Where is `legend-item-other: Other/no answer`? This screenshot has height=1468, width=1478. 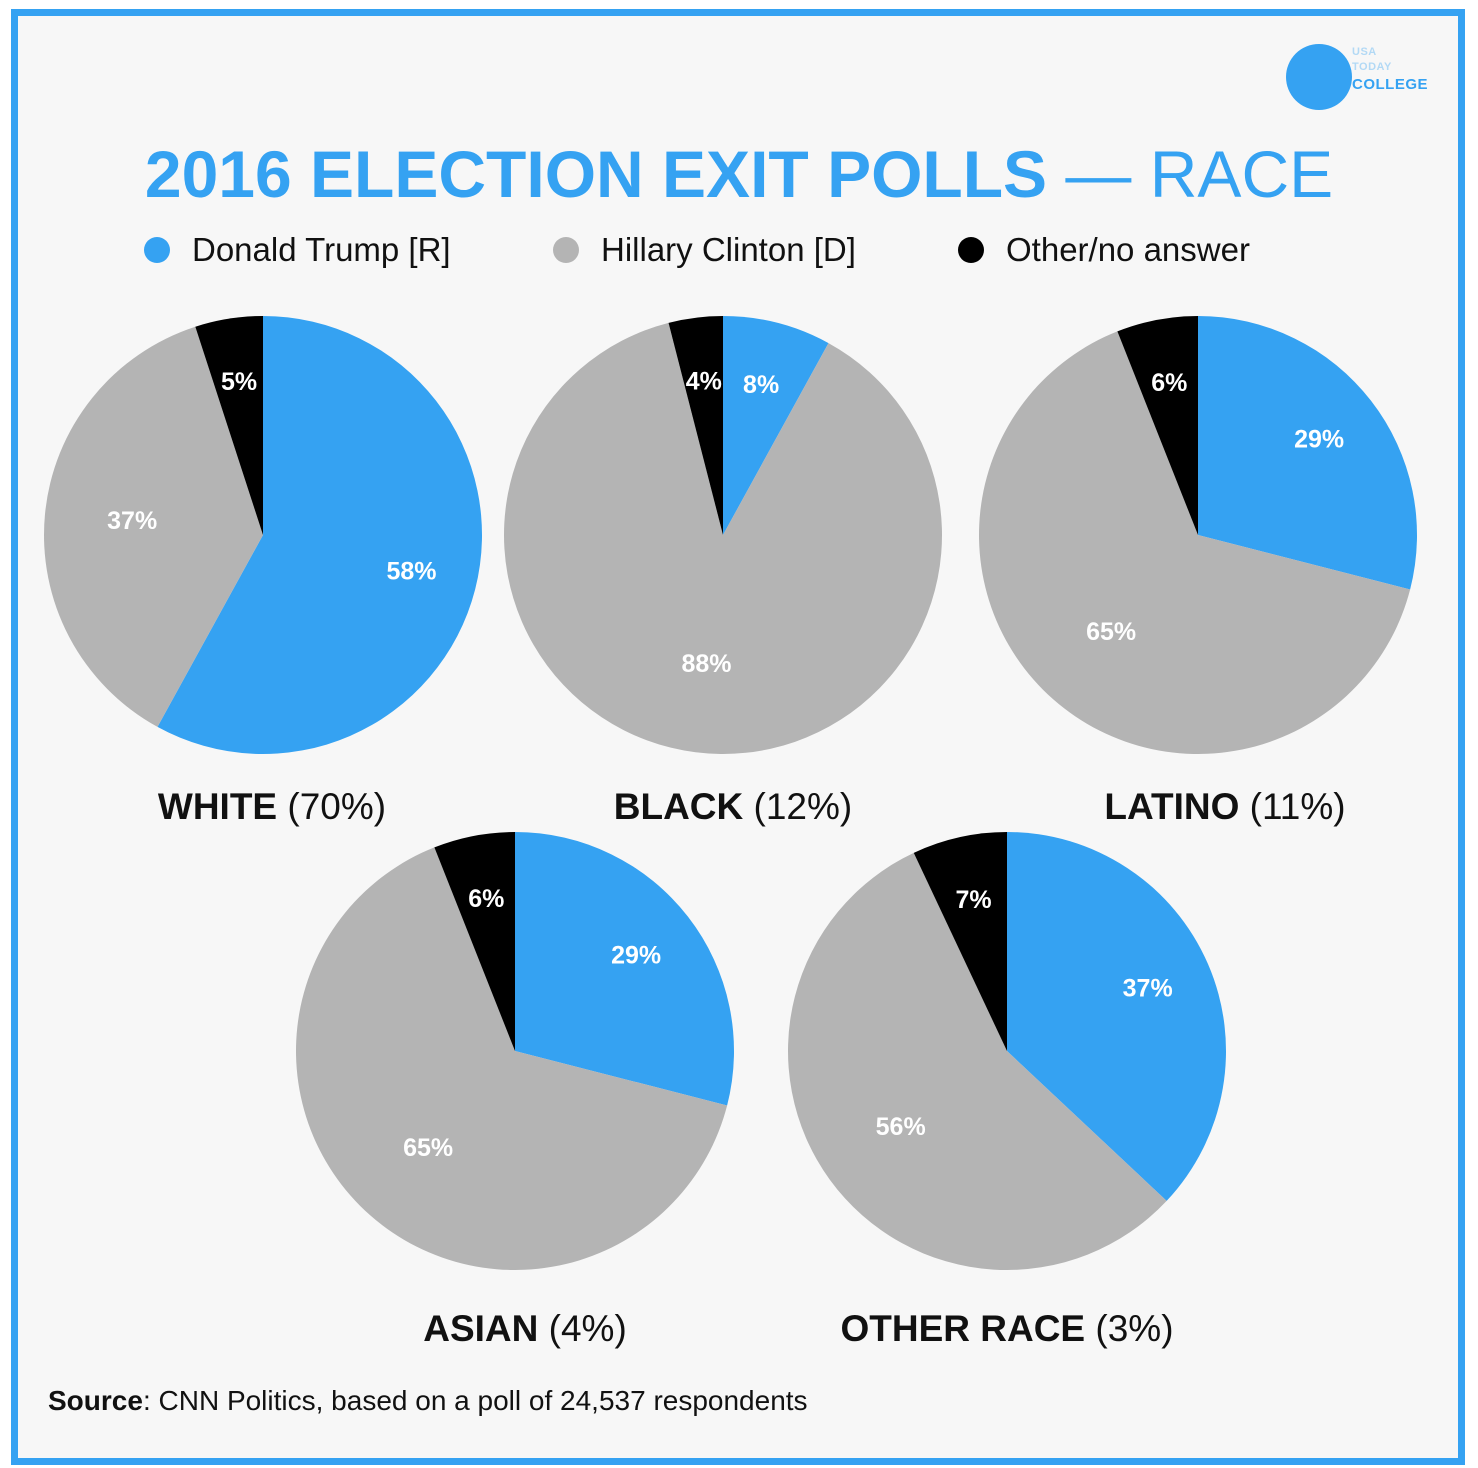 legend-item-other: Other/no answer is located at coordinates (1104, 250).